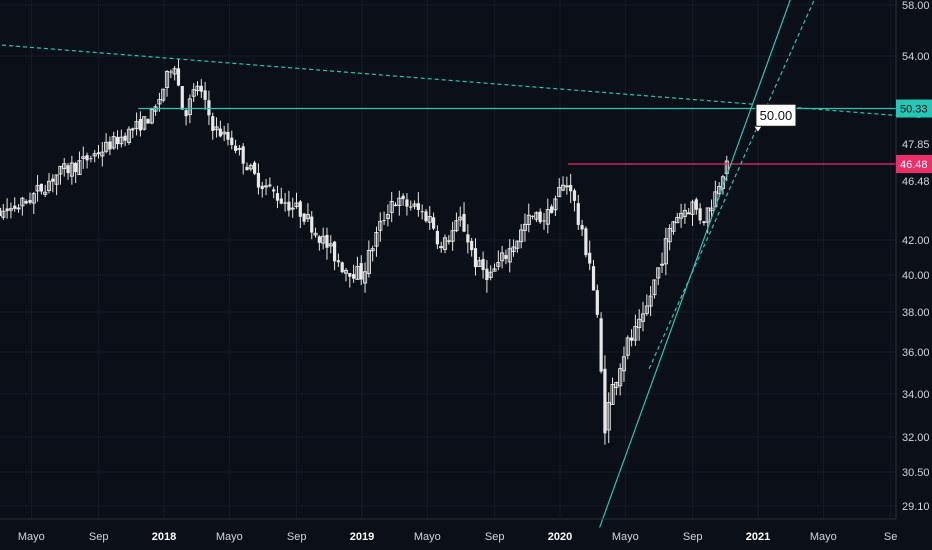 The width and height of the screenshot is (932, 550). I want to click on y-axis-tick-label: 29.10, so click(916, 507).